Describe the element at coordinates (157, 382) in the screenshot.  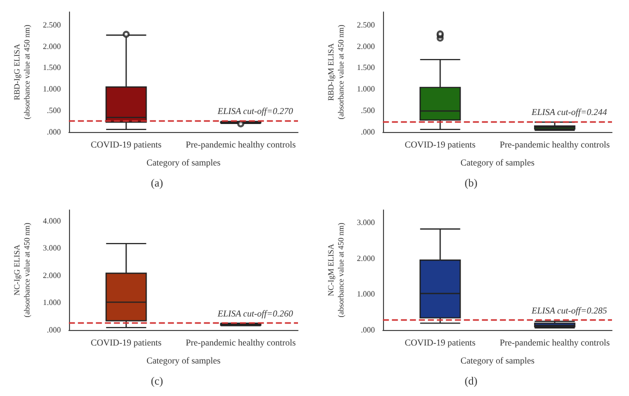
I see `text: (c)` at that location.